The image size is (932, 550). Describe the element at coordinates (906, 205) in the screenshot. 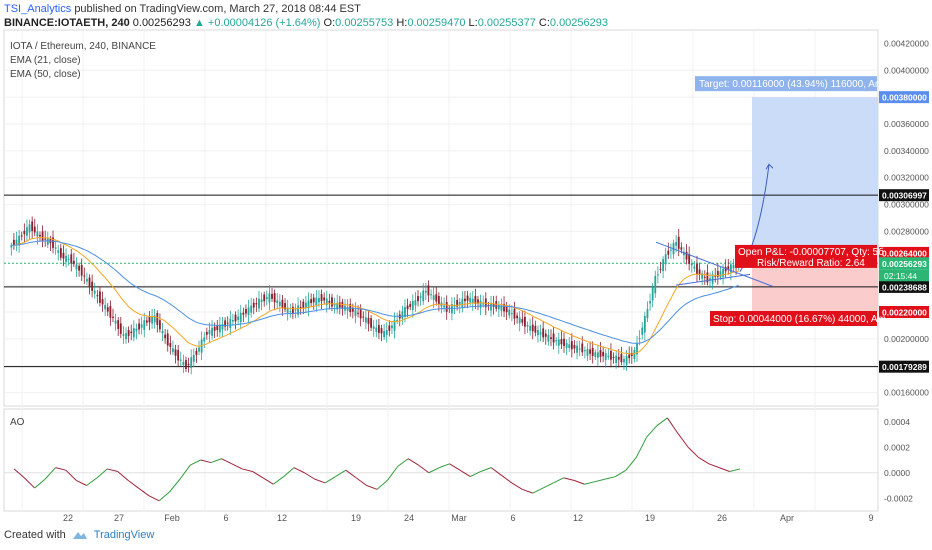

I see `price-tick-label: 0.00300000` at that location.